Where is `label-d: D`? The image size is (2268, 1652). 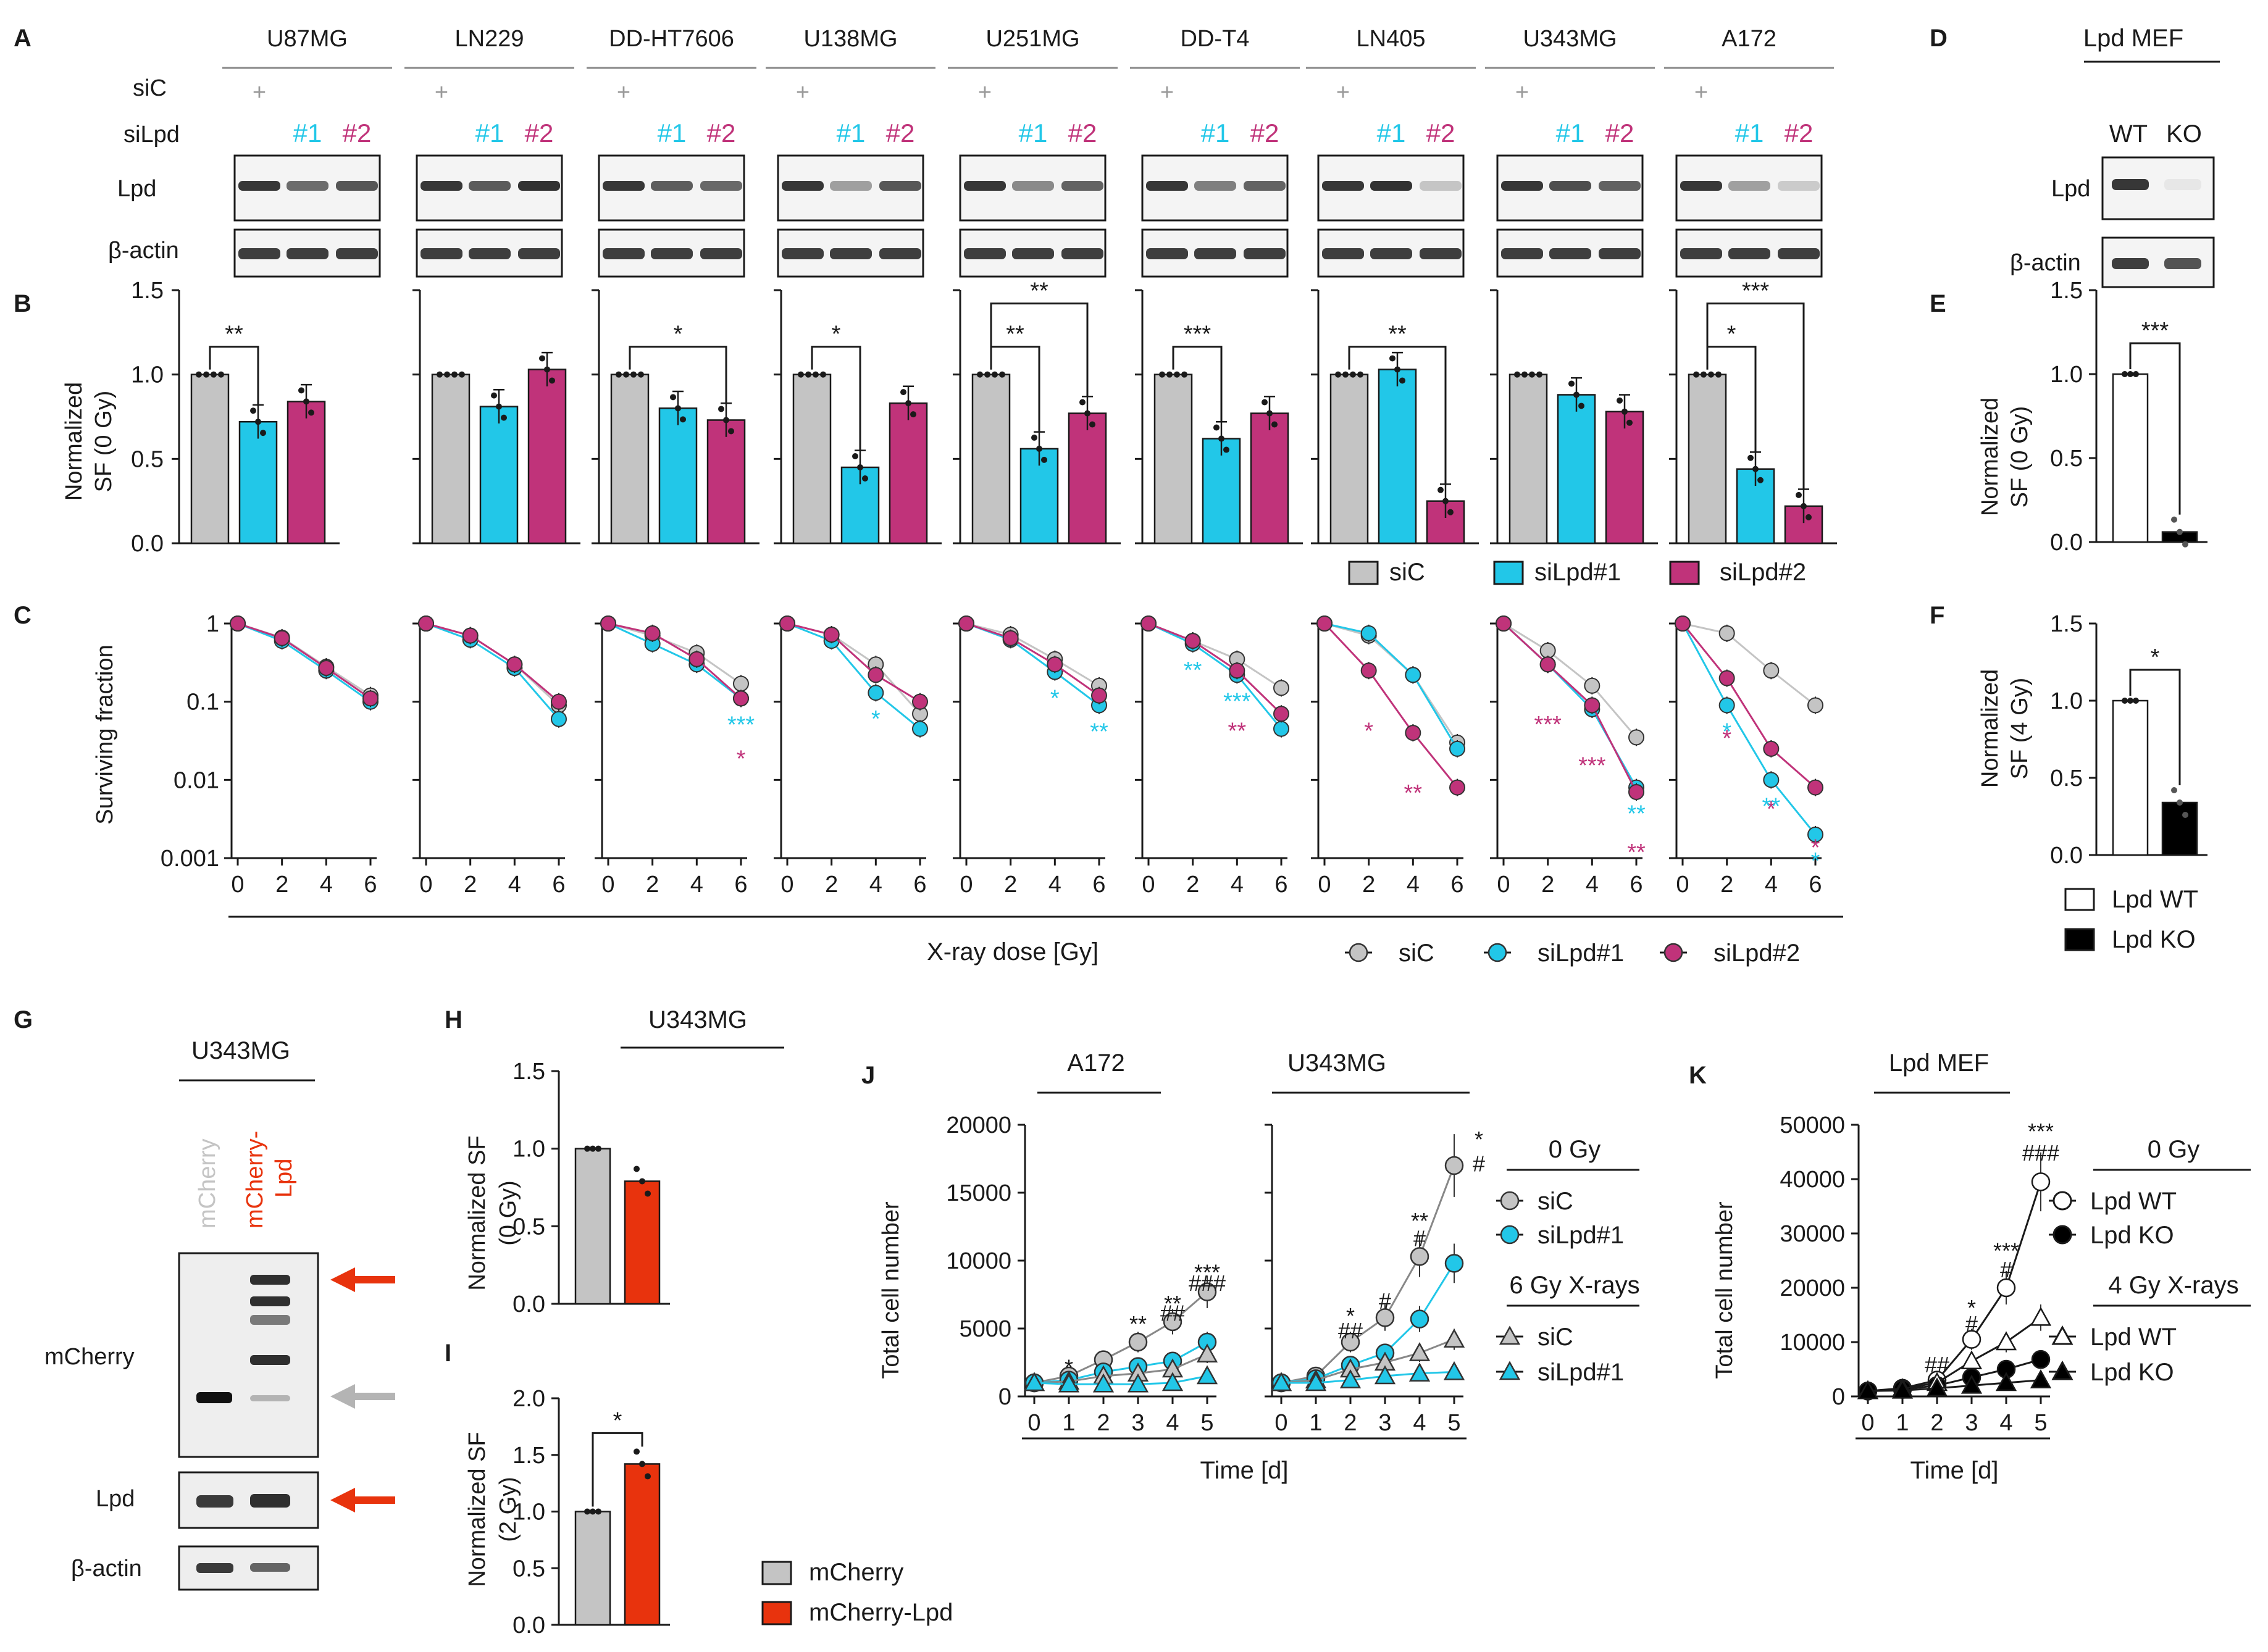
label-d: D is located at coordinates (1939, 38).